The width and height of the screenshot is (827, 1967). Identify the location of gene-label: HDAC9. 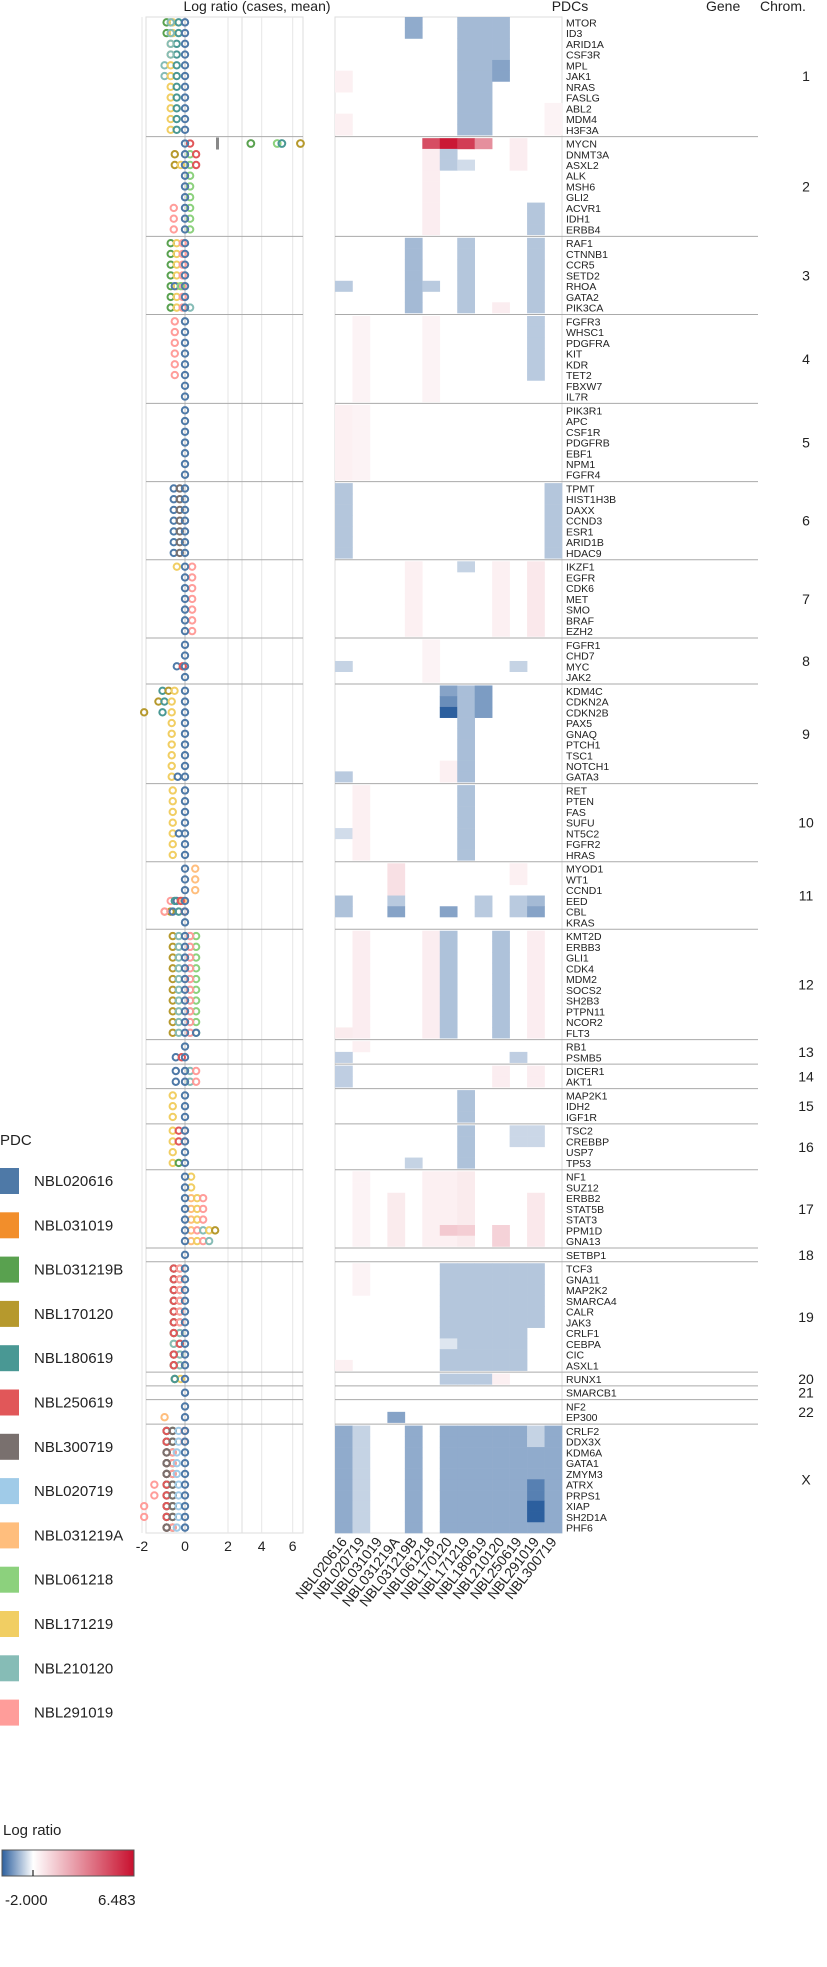
(584, 554).